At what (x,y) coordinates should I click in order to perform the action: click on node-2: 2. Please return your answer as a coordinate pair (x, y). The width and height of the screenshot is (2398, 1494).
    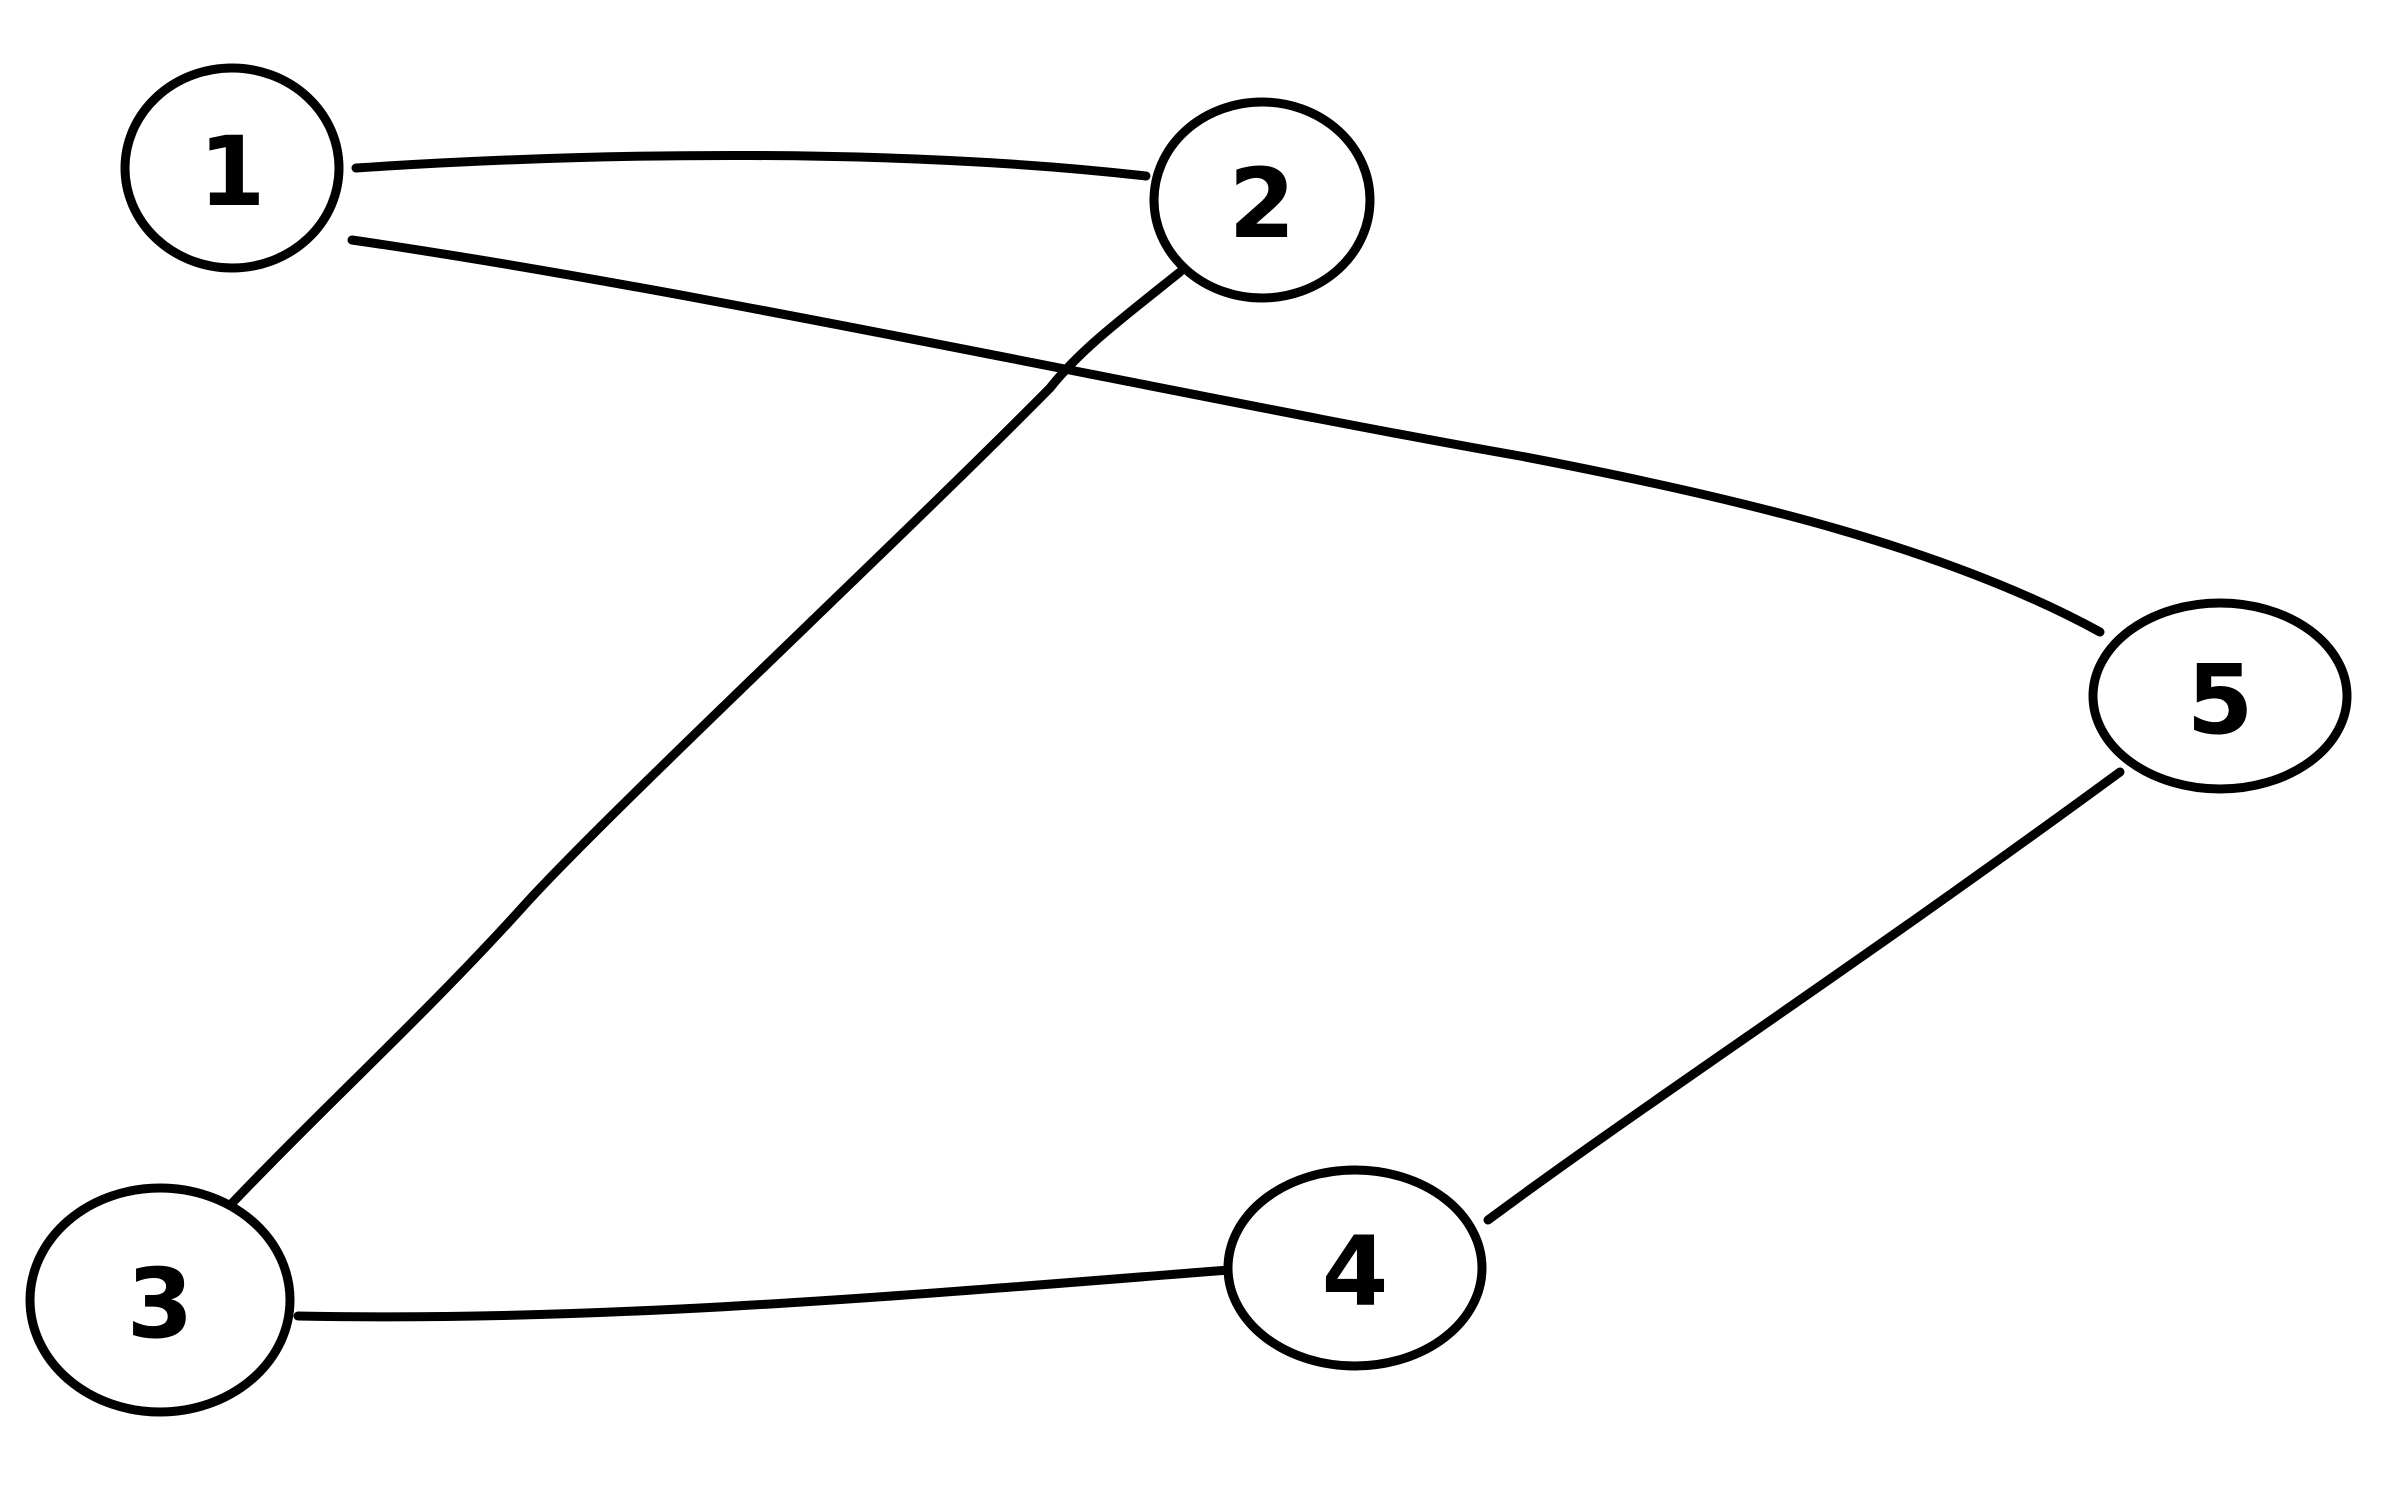
    Looking at the image, I should click on (1262, 200).